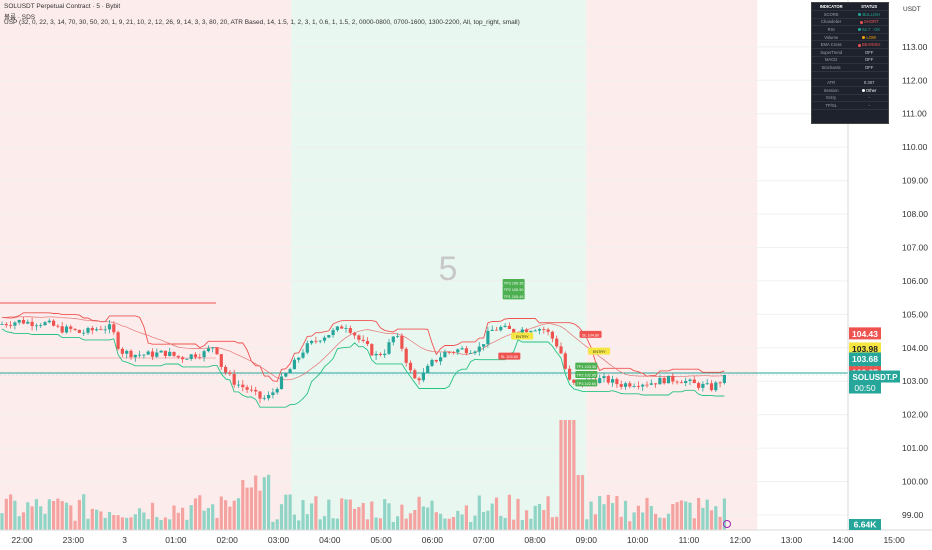 The image size is (932, 550). I want to click on interval-watermark: 5, so click(448, 269).